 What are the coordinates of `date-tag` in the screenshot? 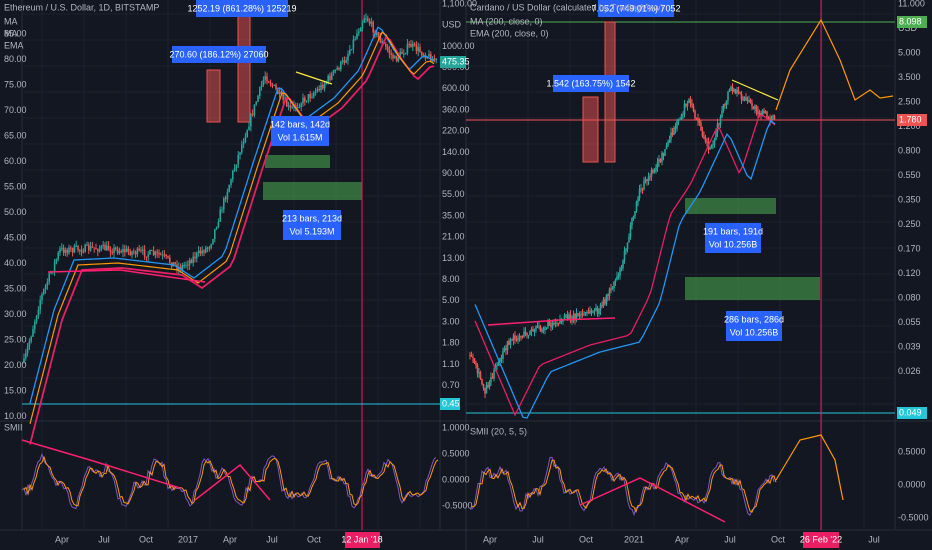 It's located at (821, 540).